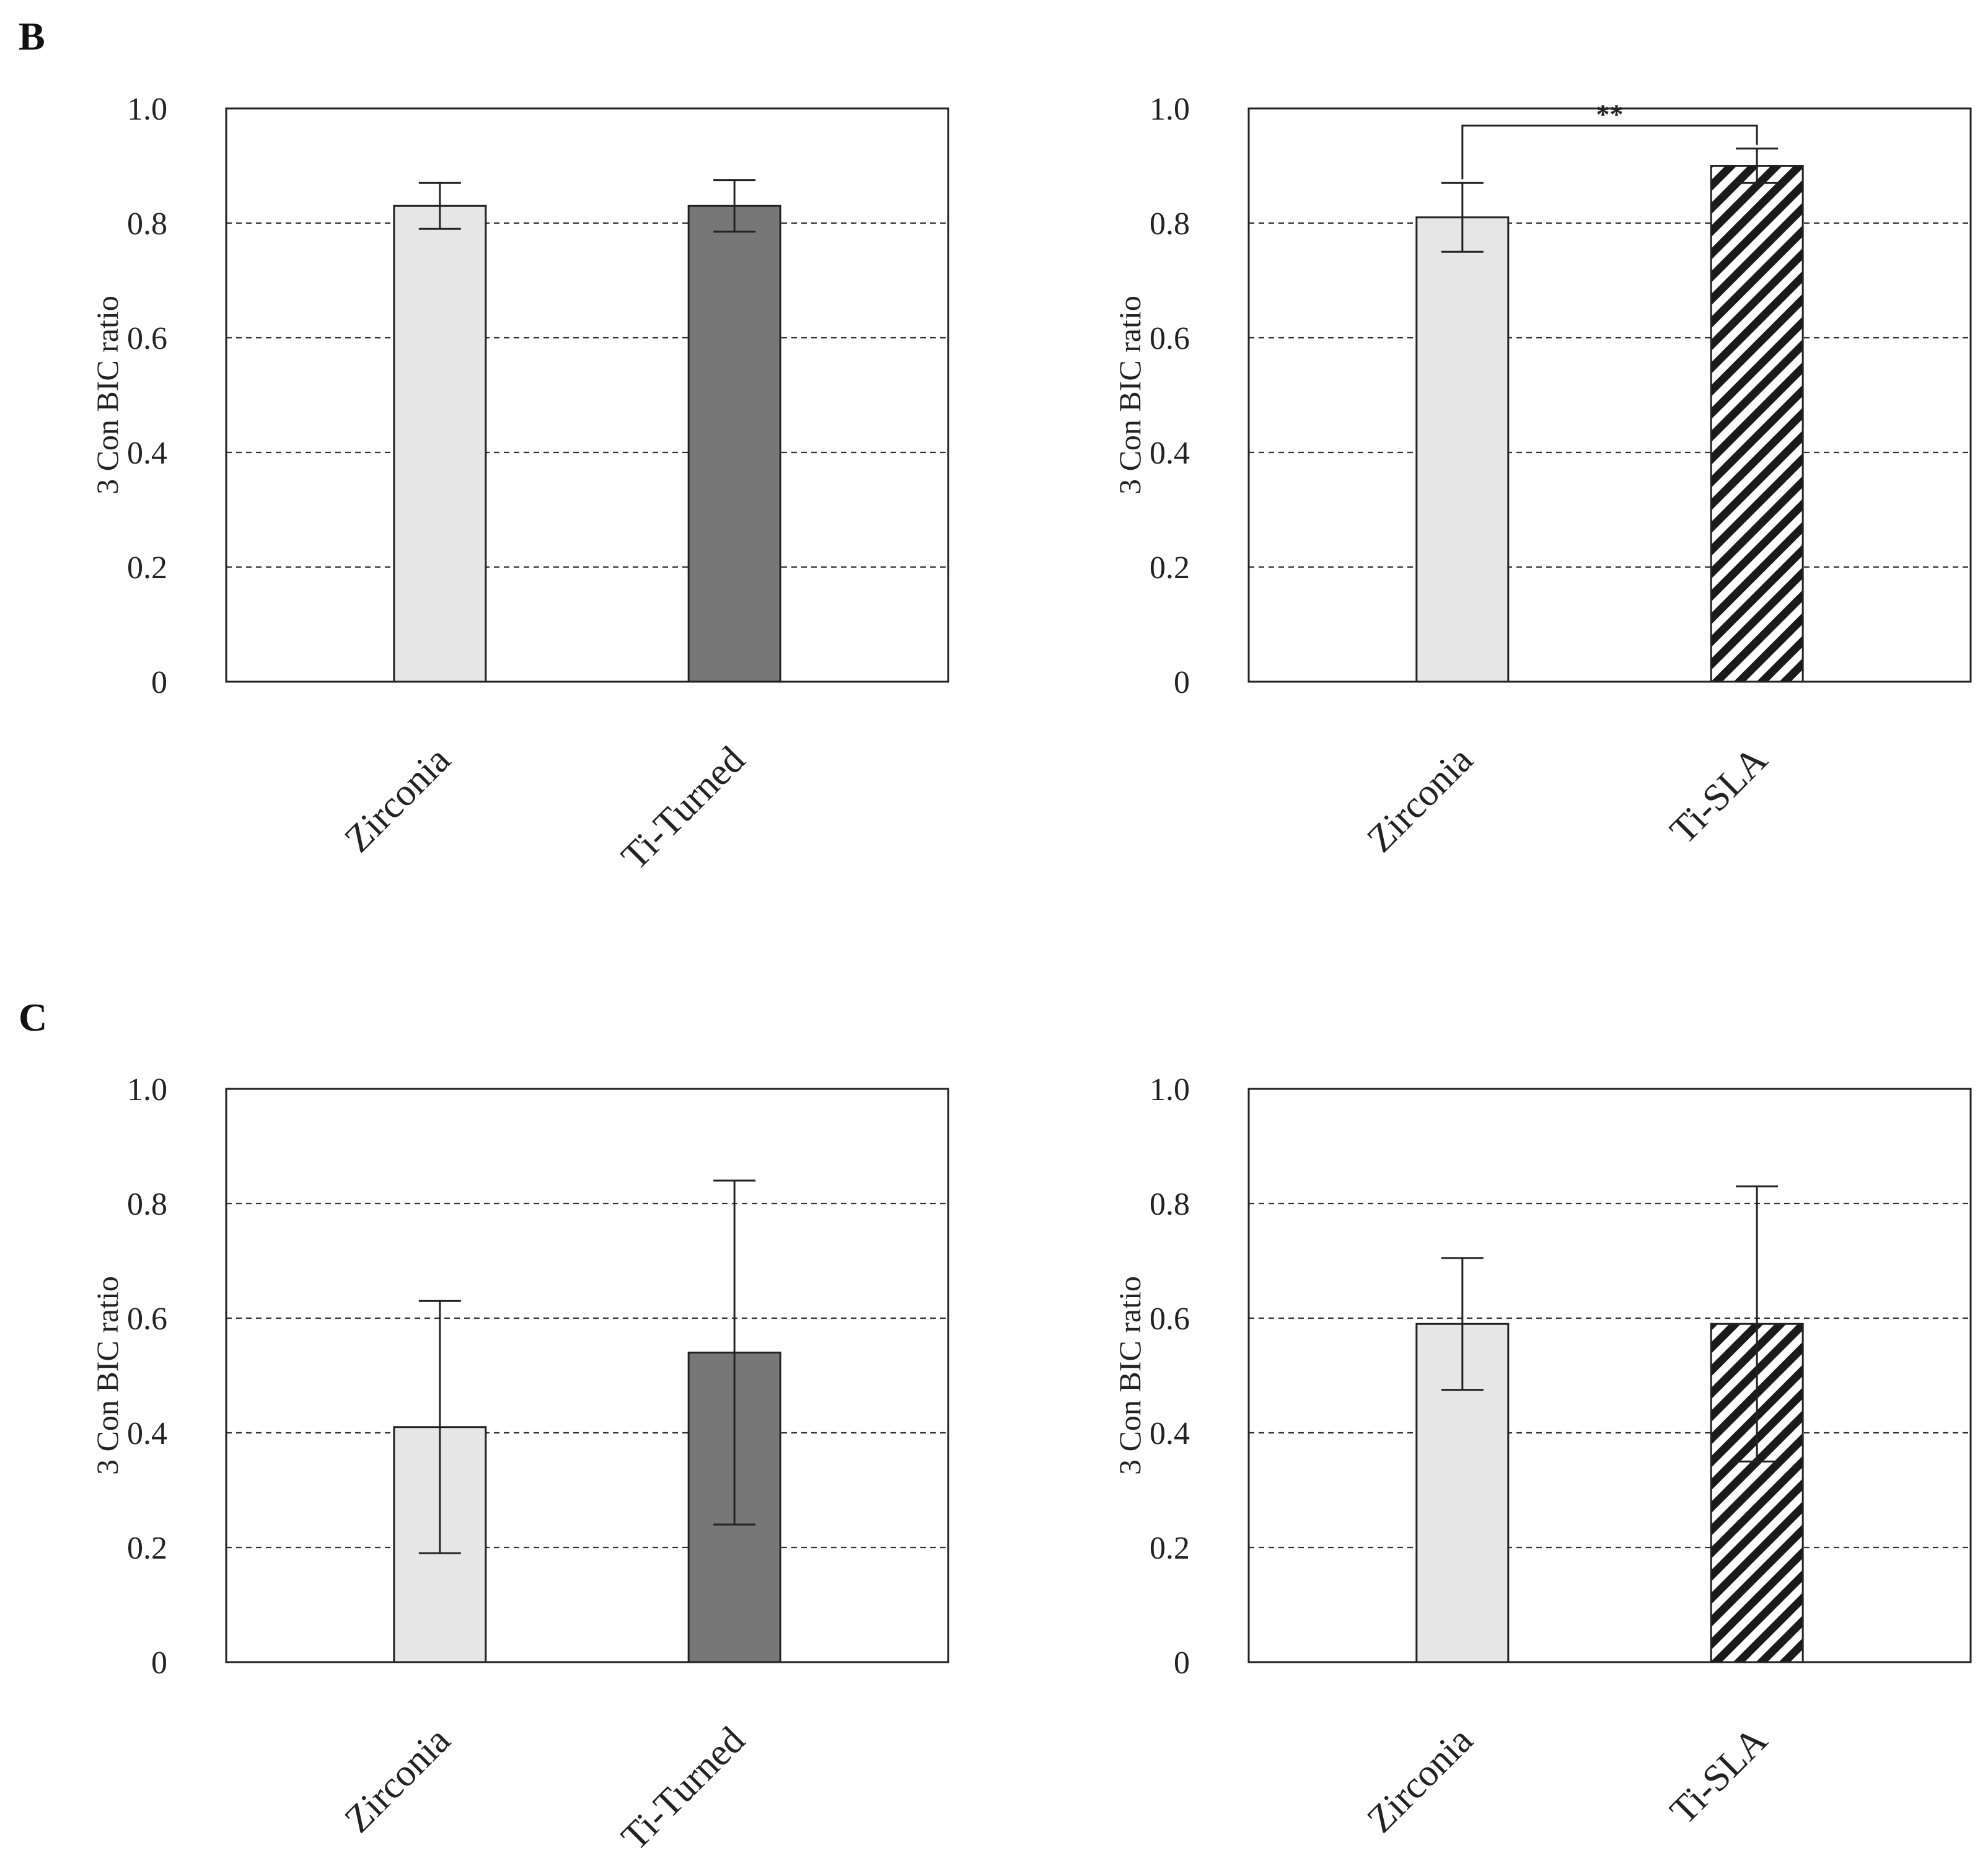  I want to click on panel-label-b: B, so click(32, 36).